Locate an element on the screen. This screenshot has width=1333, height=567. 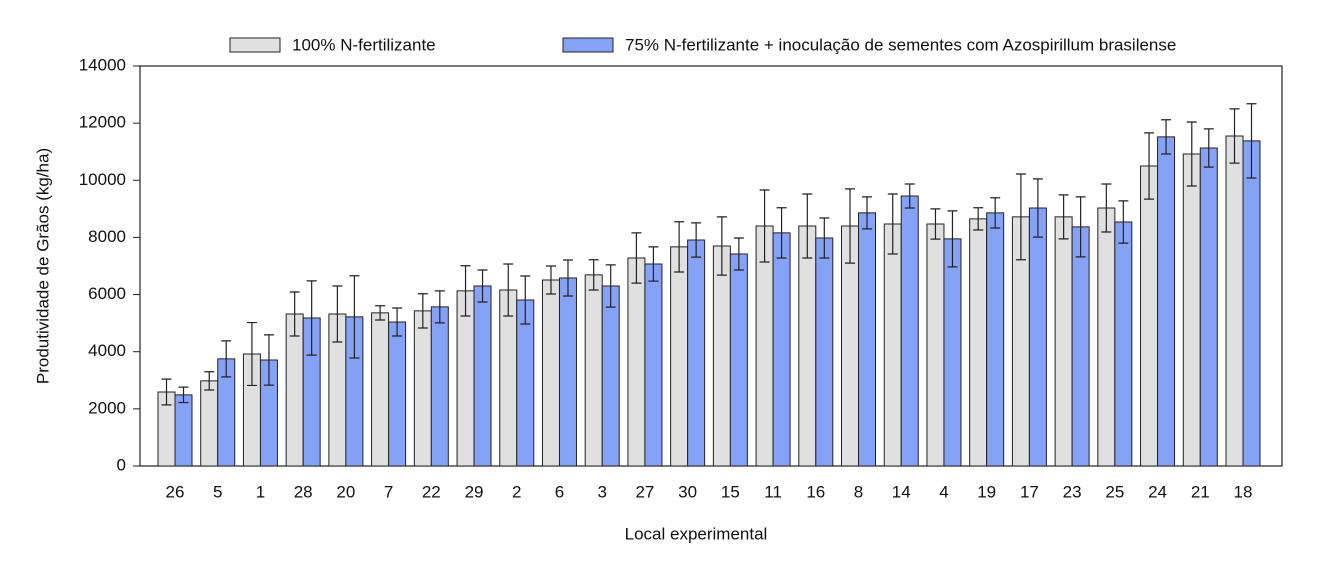
x-tick-label: 28 is located at coordinates (303, 491).